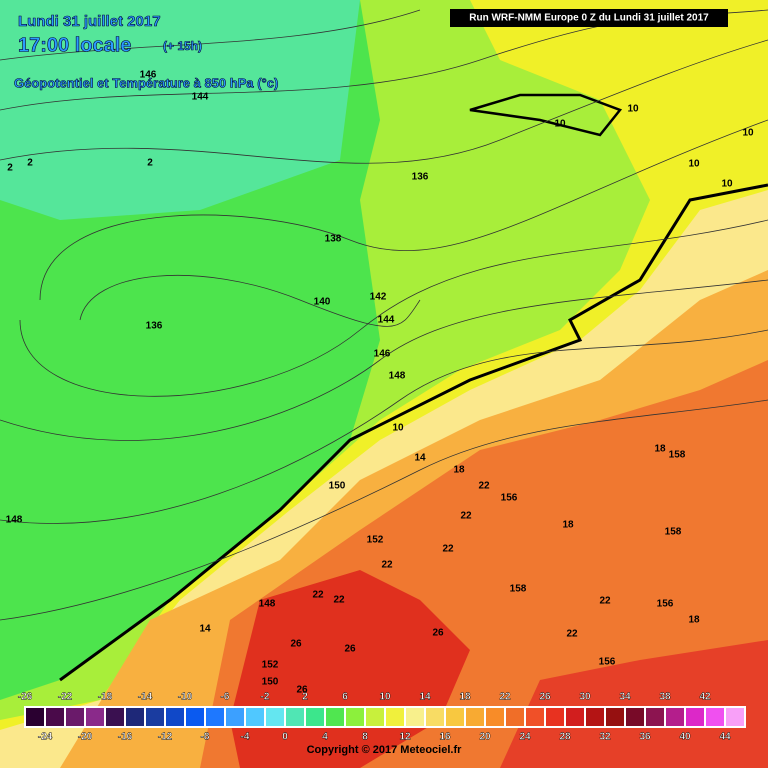 This screenshot has height=768, width=768. I want to click on legend-label: 24, so click(525, 737).